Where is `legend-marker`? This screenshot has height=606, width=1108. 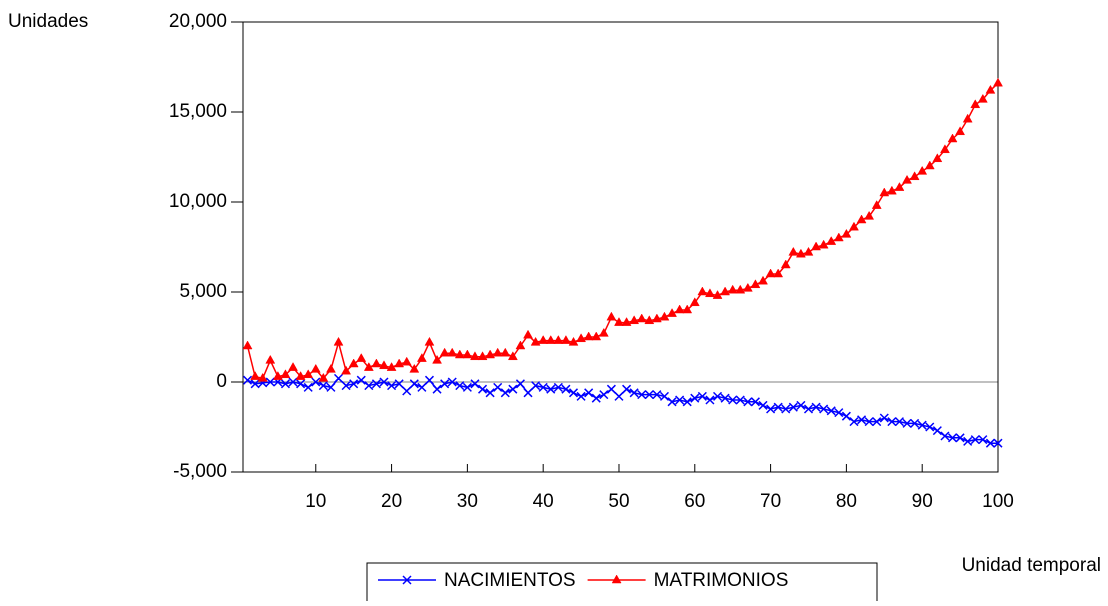
legend-marker is located at coordinates (616, 579).